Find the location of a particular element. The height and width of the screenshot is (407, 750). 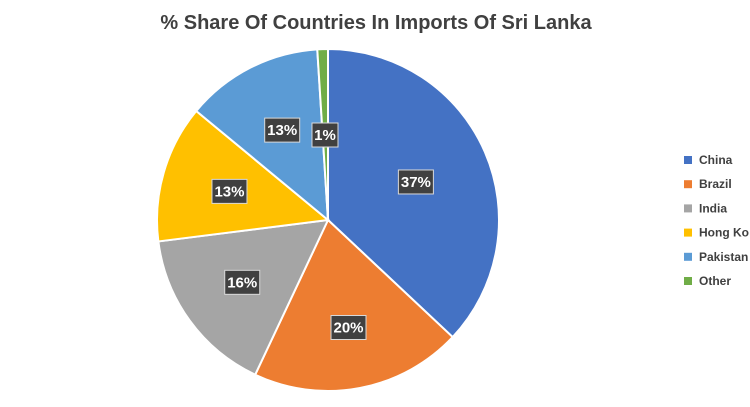

data-label-india: 16% is located at coordinates (242, 282).